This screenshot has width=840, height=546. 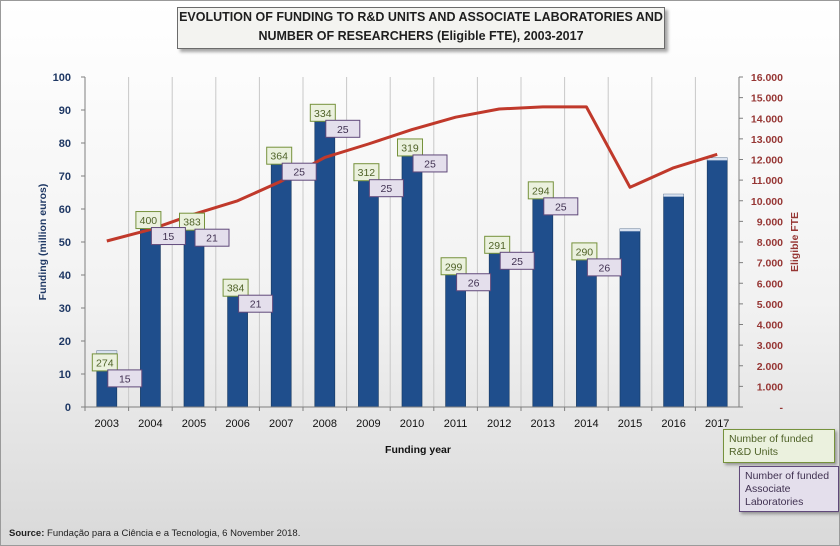 What do you see at coordinates (65, 177) in the screenshot?
I see `y-left-tick-label: 70` at bounding box center [65, 177].